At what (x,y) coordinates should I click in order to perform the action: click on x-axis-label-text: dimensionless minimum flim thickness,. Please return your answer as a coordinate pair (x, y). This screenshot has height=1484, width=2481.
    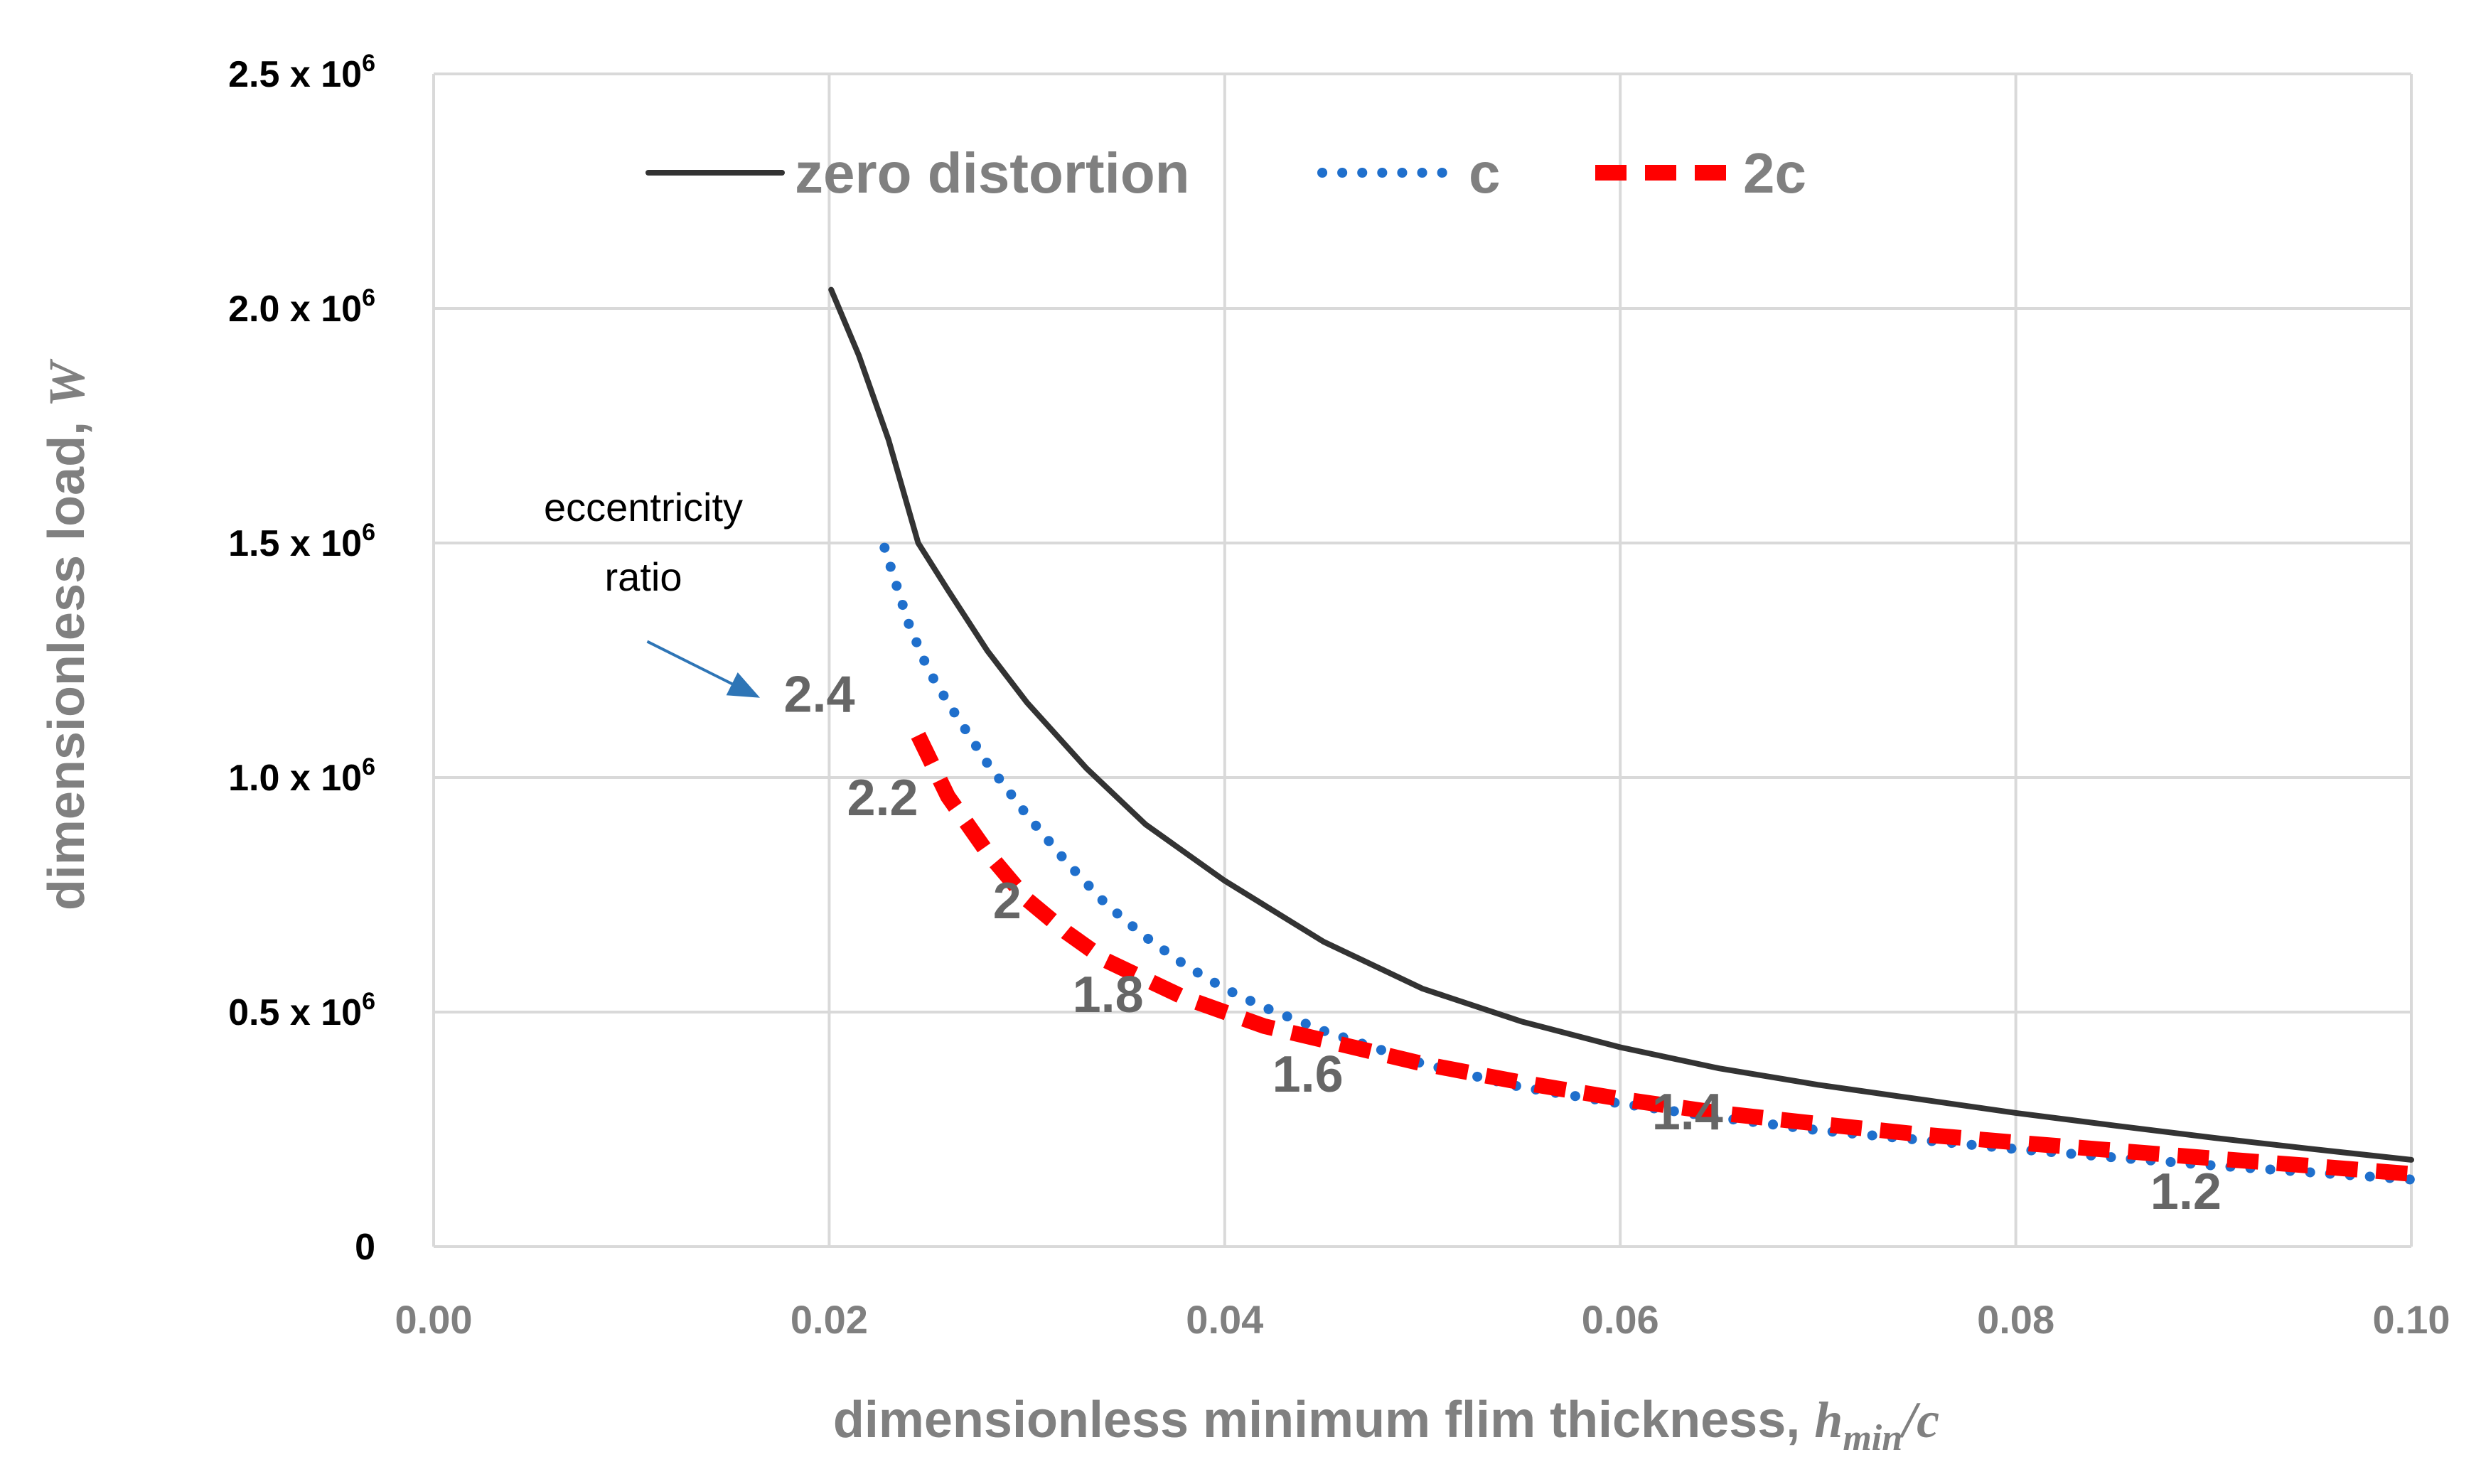
    Looking at the image, I should click on (1316, 1420).